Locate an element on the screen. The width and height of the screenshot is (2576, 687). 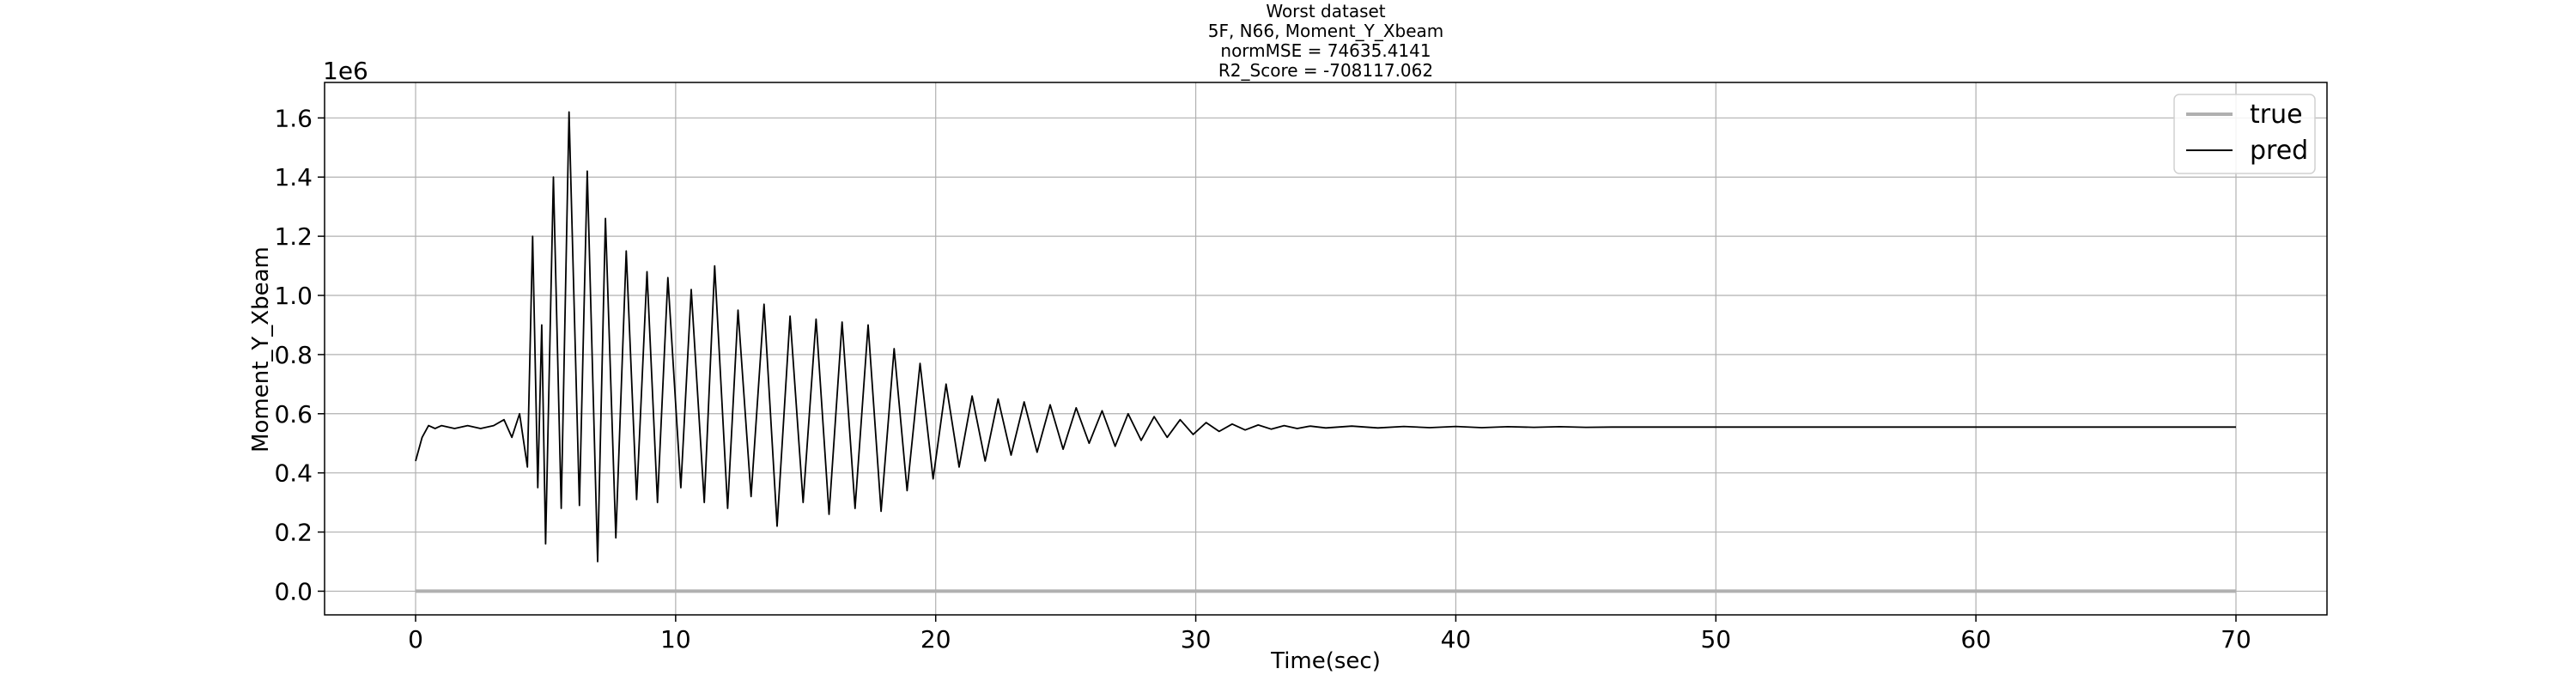
legend-label-pred: pred is located at coordinates (2279, 151).